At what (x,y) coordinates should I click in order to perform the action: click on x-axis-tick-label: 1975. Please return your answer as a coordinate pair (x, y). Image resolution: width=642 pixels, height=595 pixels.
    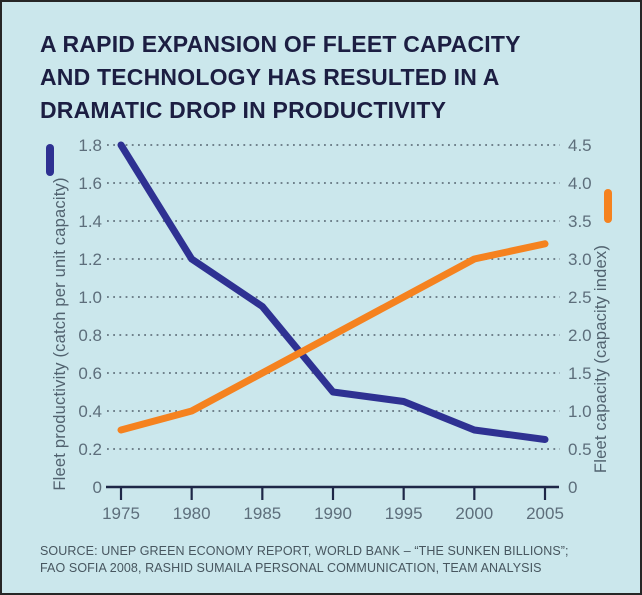
    Looking at the image, I should click on (121, 513).